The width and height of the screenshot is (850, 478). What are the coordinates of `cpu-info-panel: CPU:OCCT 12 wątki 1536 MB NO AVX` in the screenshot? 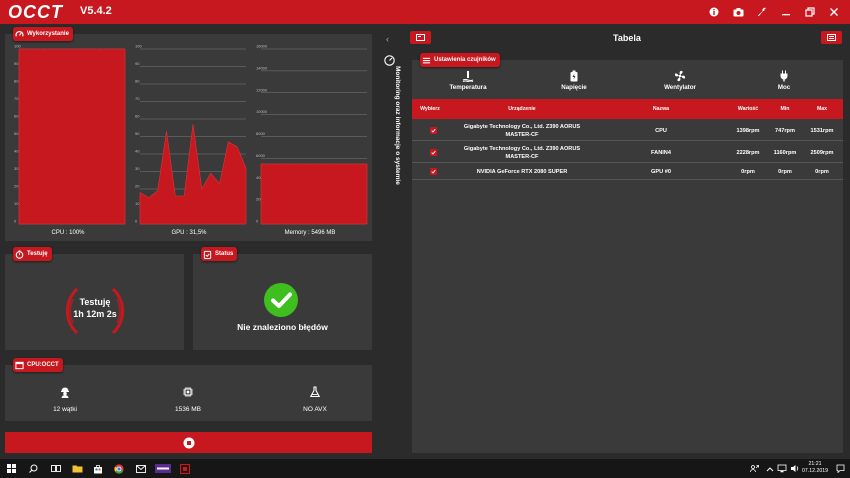 It's located at (188, 389).